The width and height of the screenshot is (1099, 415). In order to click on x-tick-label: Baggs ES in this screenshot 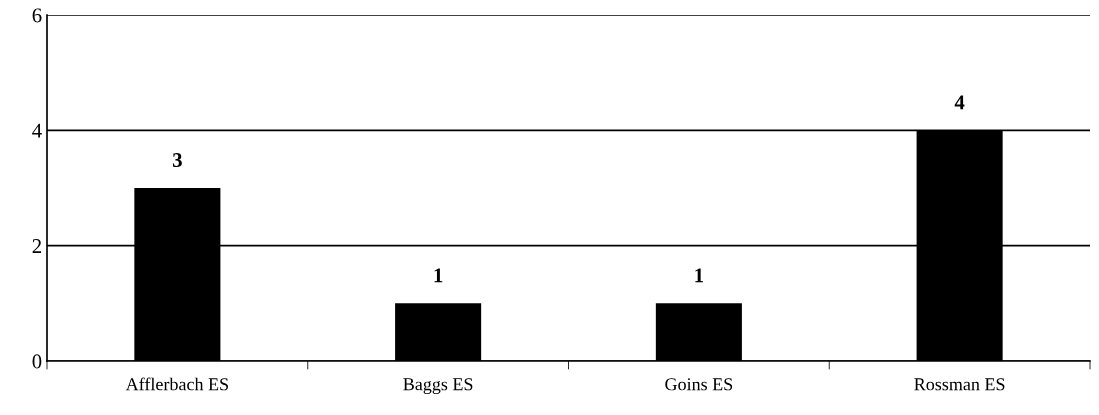, I will do `click(438, 386)`.